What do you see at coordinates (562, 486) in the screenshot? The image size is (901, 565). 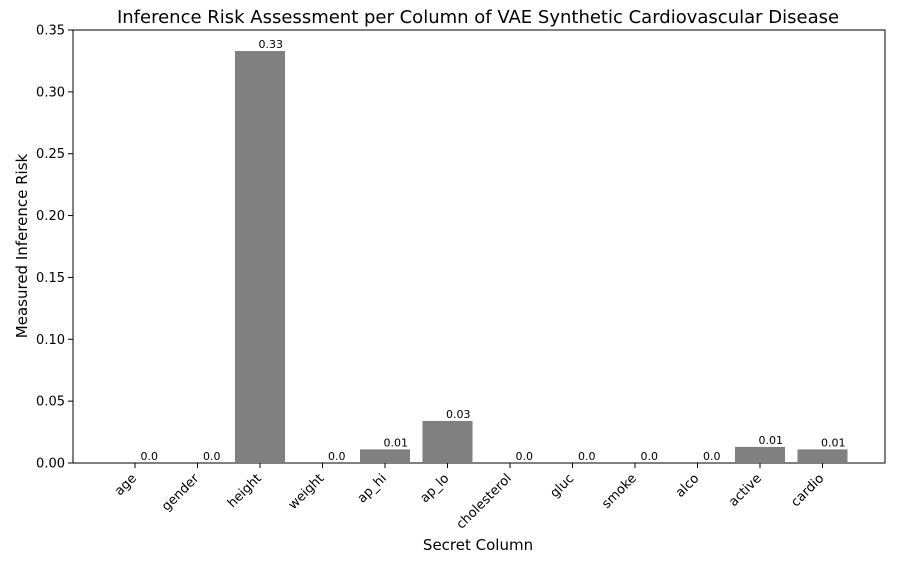 I see `x-tick-label: gluc` at bounding box center [562, 486].